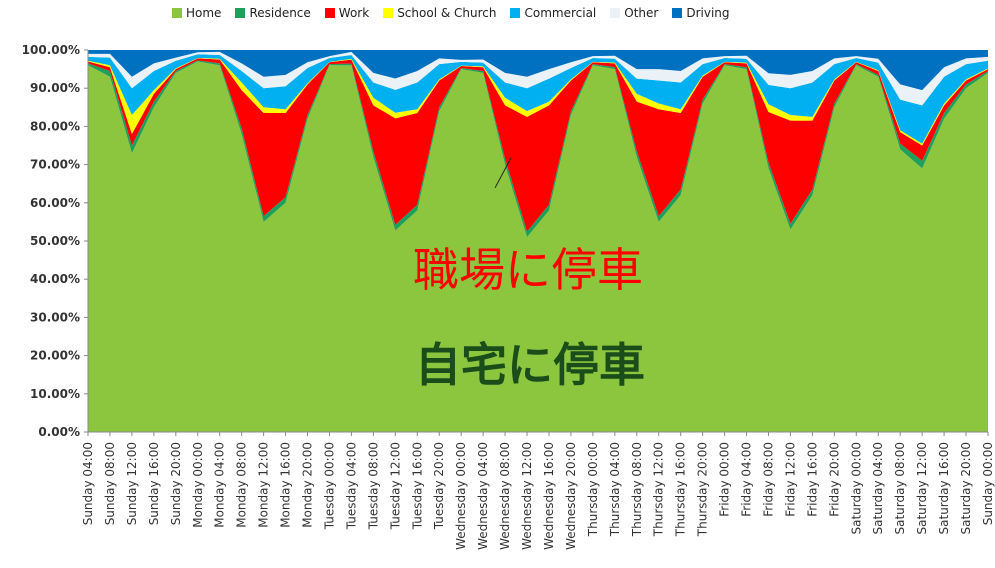 The width and height of the screenshot is (995, 568). What do you see at coordinates (55, 126) in the screenshot?
I see `y-tick-label: 80.00%` at bounding box center [55, 126].